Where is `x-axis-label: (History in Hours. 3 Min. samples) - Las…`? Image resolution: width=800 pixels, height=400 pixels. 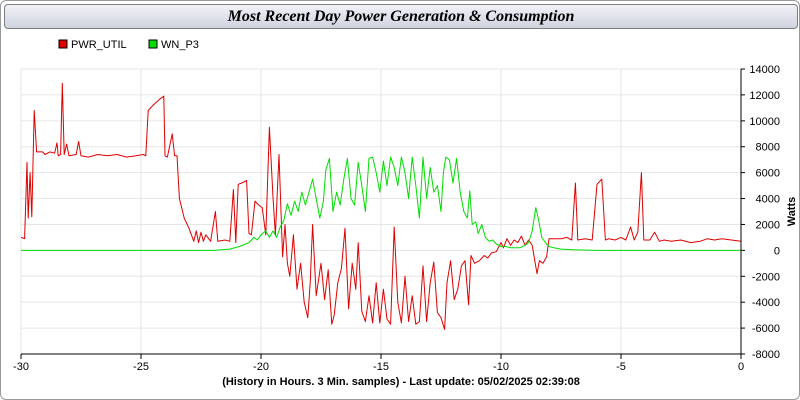
x-axis-label: (History in Hours. 3 Min. samples) - Las… is located at coordinates (401, 382).